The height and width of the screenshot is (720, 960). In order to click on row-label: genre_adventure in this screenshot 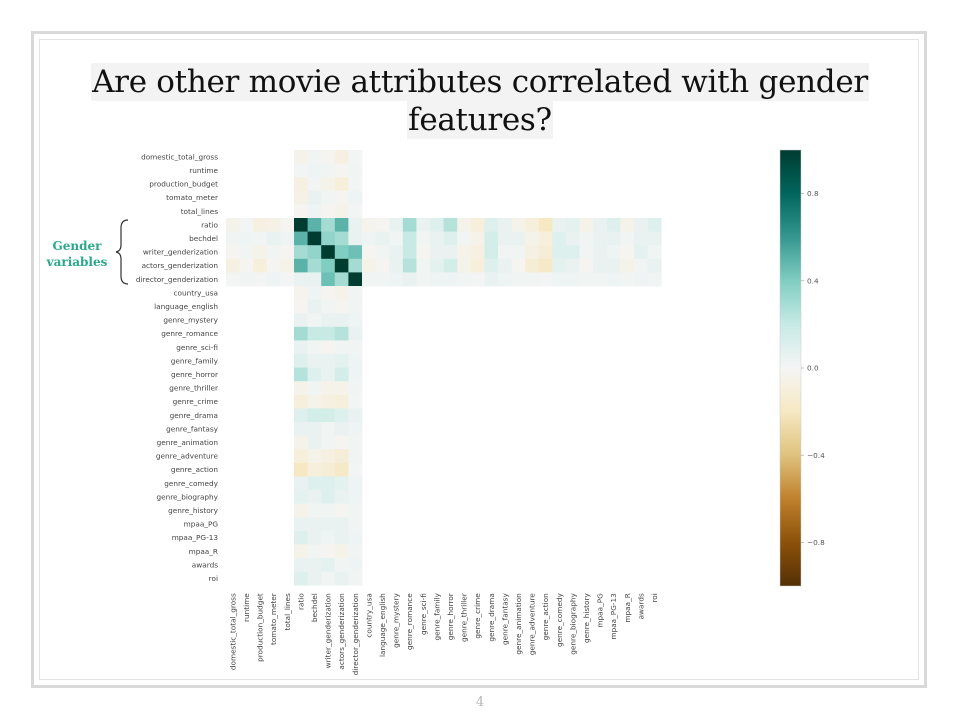, I will do `click(187, 456)`.